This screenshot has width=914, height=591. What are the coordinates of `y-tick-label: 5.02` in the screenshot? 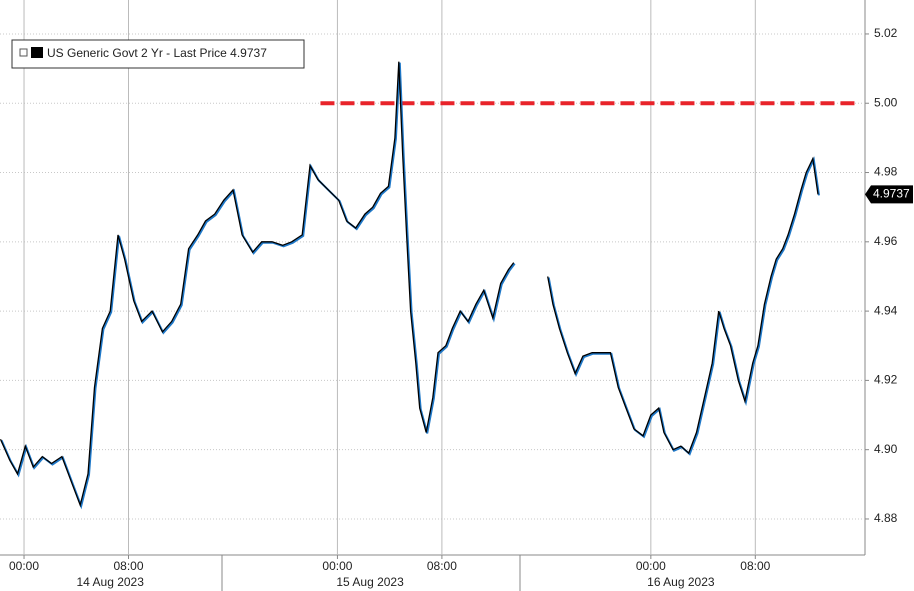 It's located at (886, 33).